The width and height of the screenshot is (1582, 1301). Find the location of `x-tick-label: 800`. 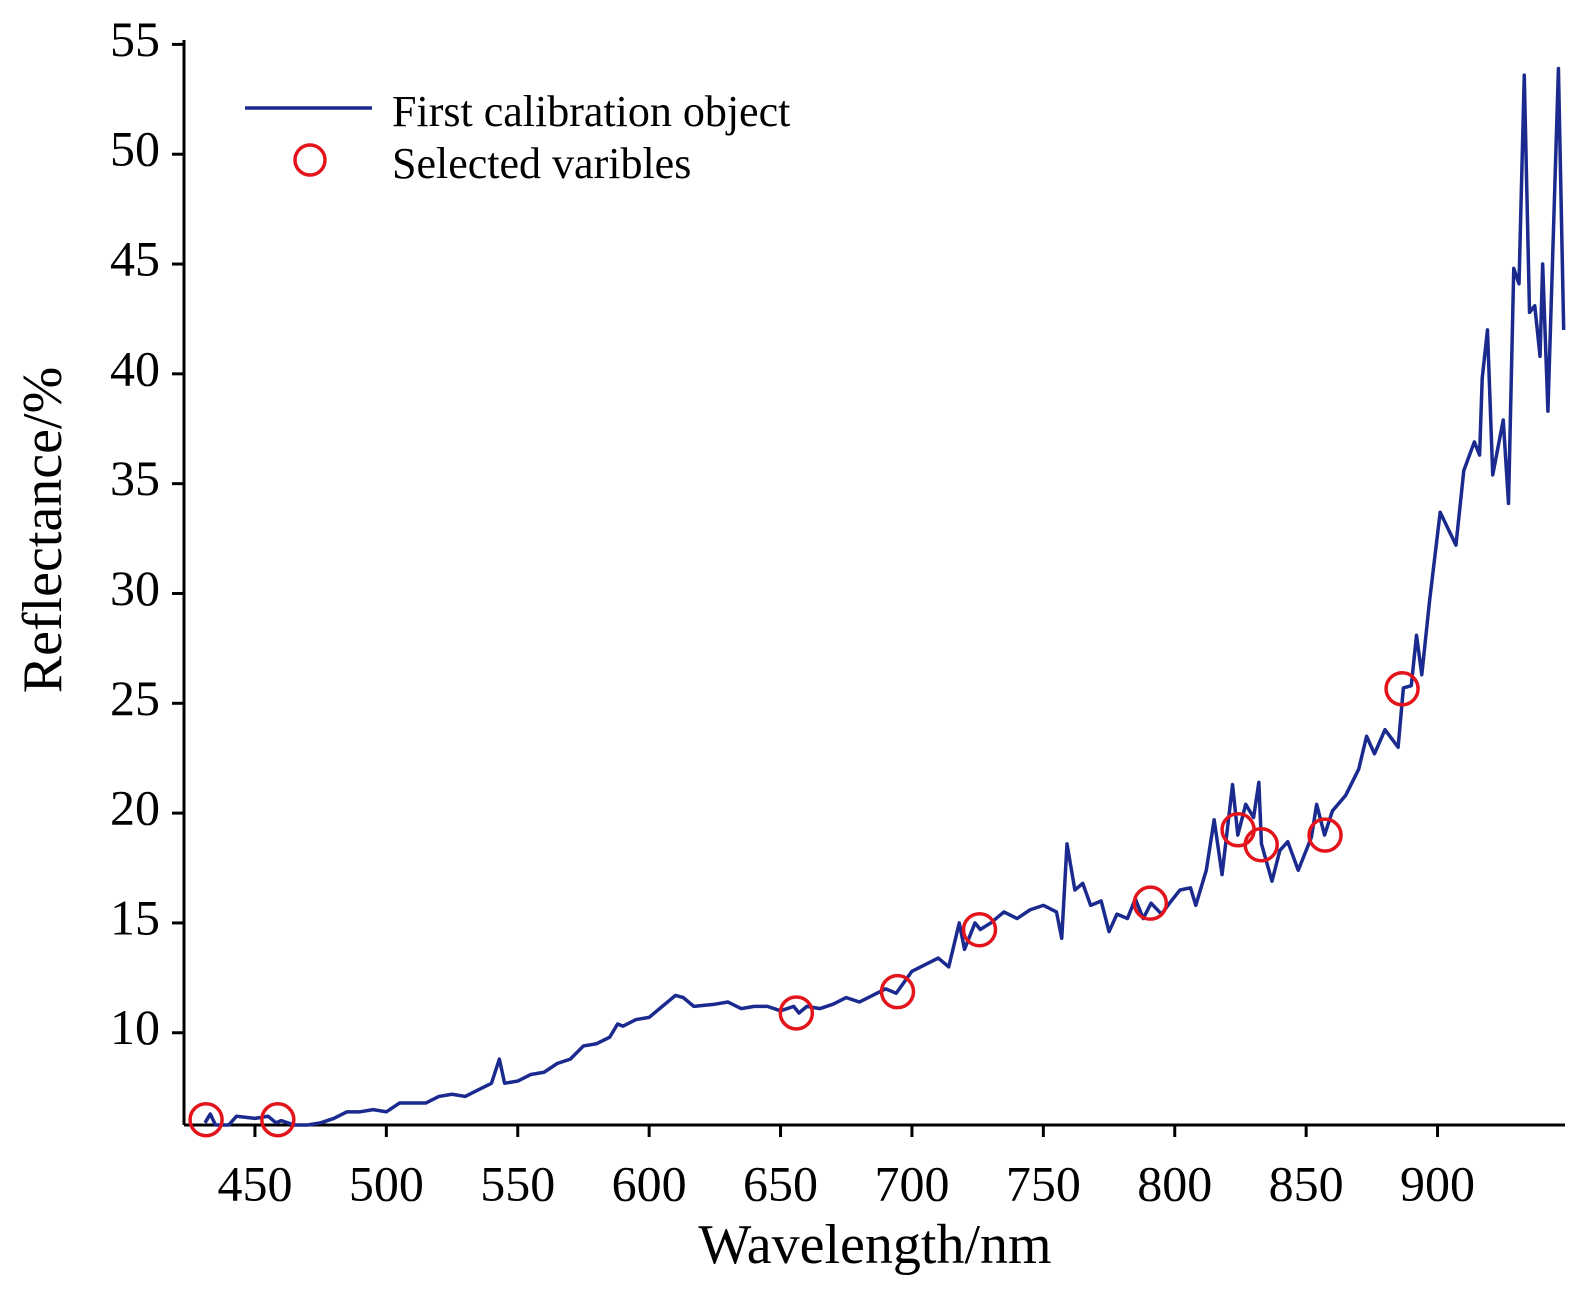

x-tick-label: 800 is located at coordinates (1174, 1183).